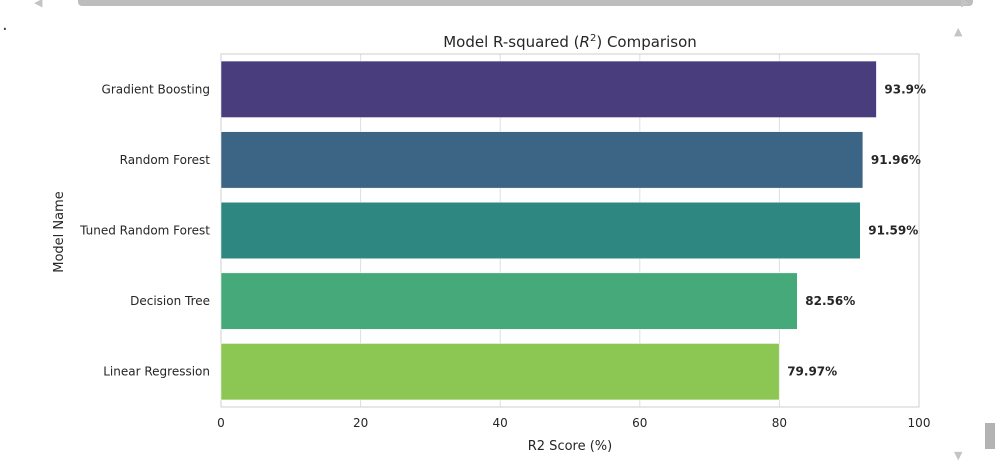 The height and width of the screenshot is (471, 1000). I want to click on horizontal-scrollbar, so click(503, 4).